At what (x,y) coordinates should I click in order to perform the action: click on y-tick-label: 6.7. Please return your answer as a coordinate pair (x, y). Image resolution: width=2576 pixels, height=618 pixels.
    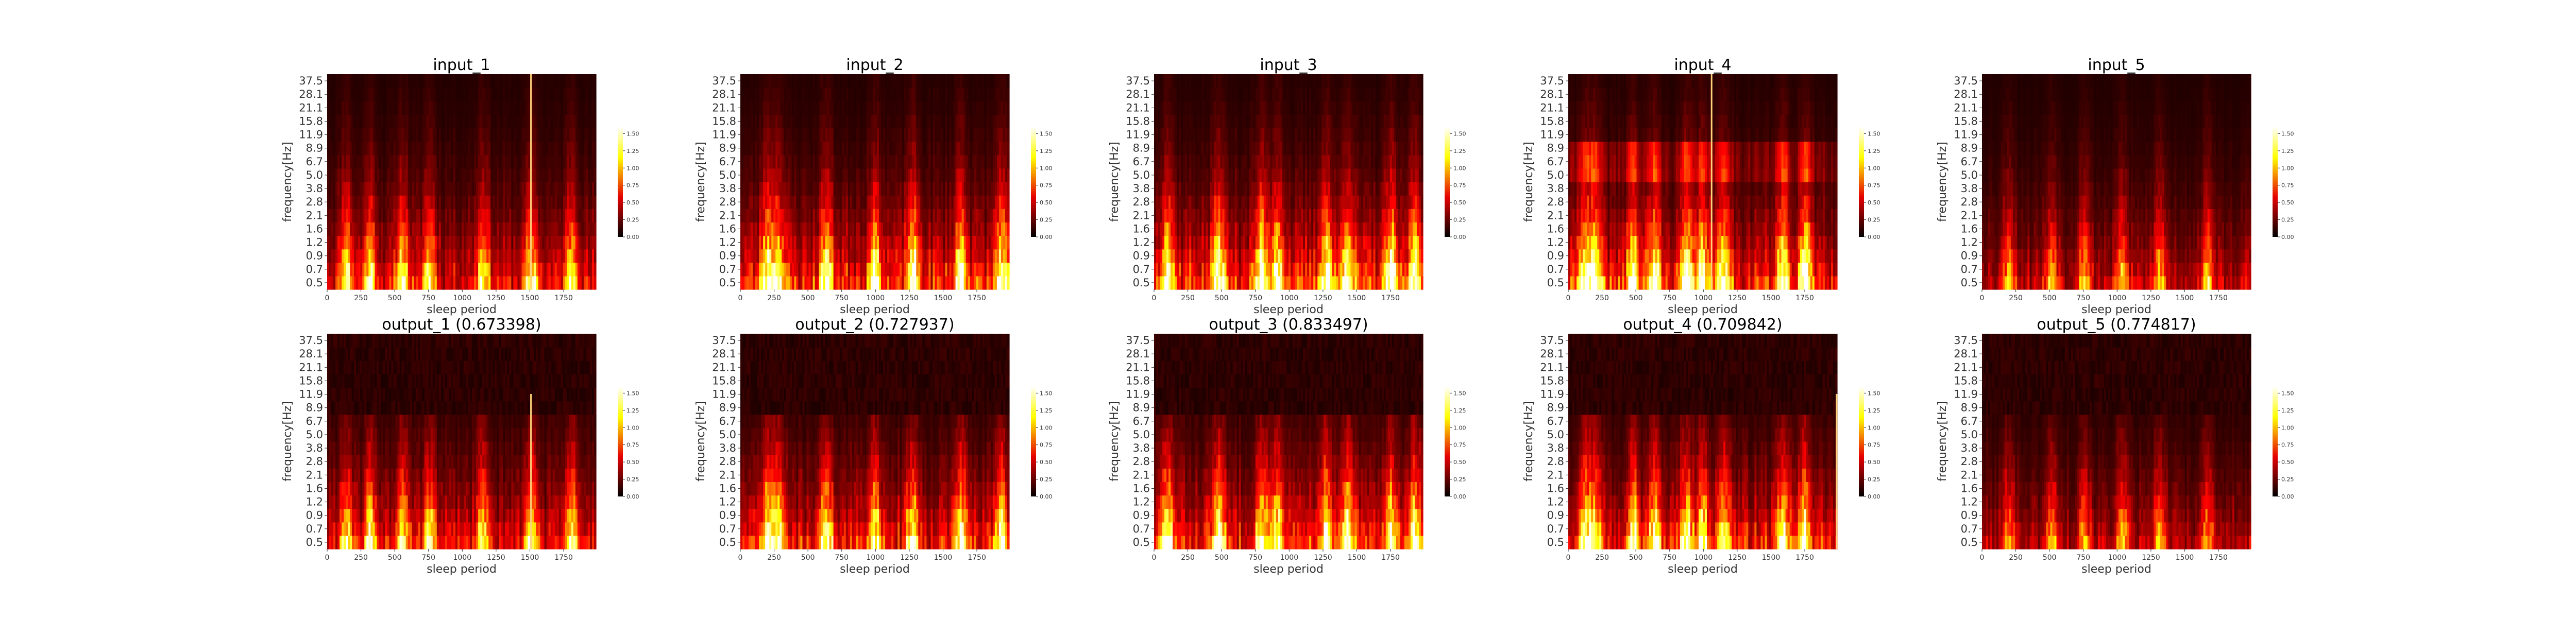
    Looking at the image, I should click on (728, 162).